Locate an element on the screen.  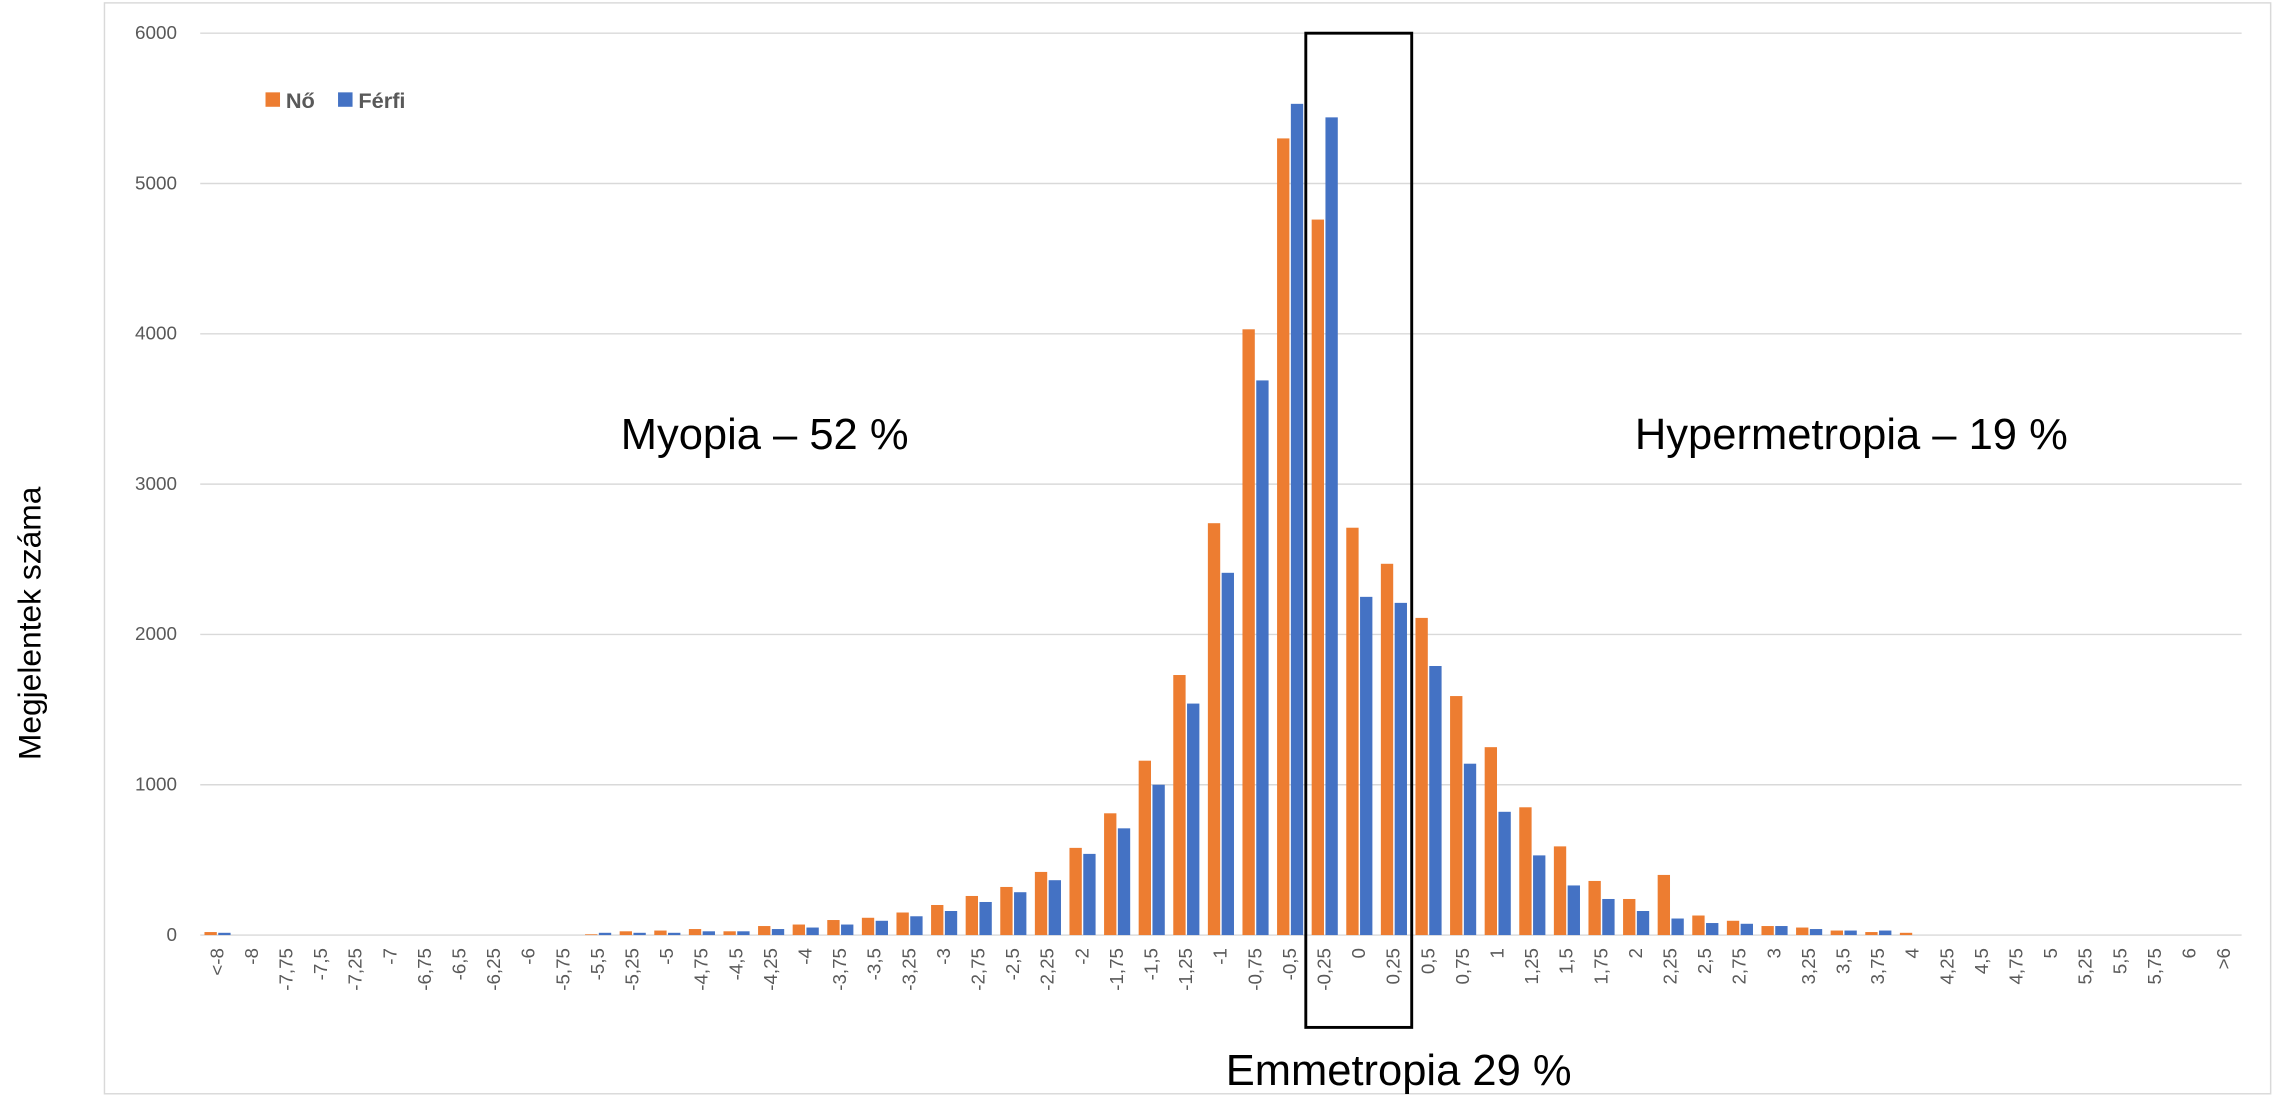
x-tick-label: 0,5 is located at coordinates (1427, 961).